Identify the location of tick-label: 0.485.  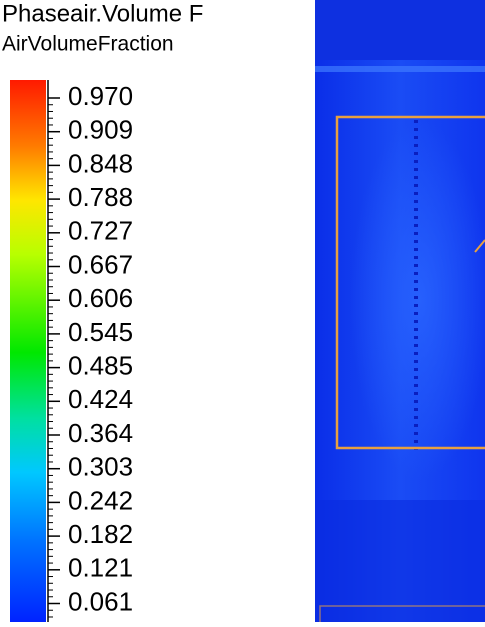
(100, 365).